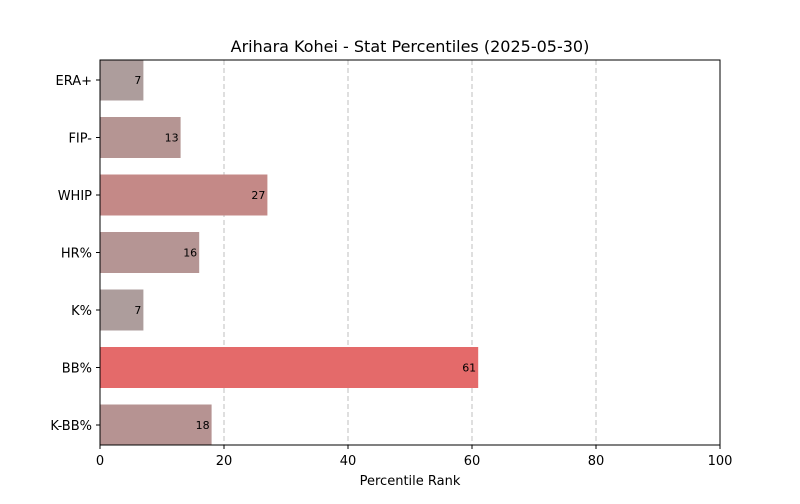 This screenshot has height=504, width=800. Describe the element at coordinates (258, 195) in the screenshot. I see `data-label: 27` at that location.